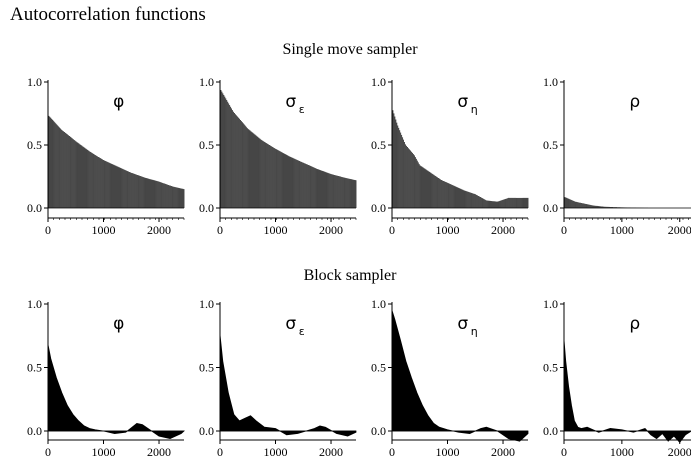 The image size is (691, 467). I want to click on chart-panel-7: 0.0 0.5 1.0 0 1000 2000 ρ, so click(617, 378).